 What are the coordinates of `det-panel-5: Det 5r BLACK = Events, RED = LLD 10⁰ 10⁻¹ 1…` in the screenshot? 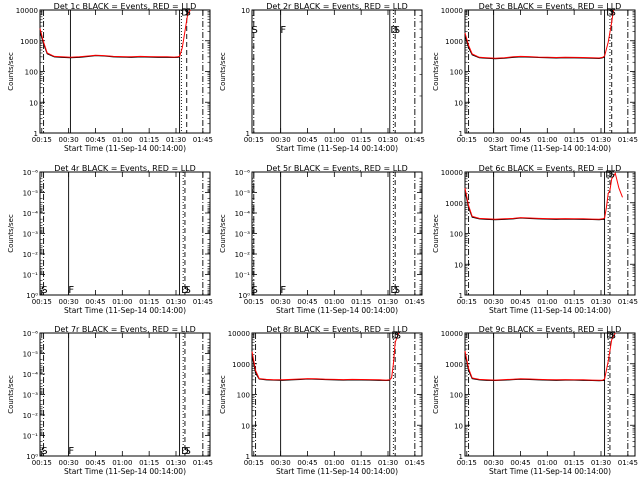 It's located at (322, 239).